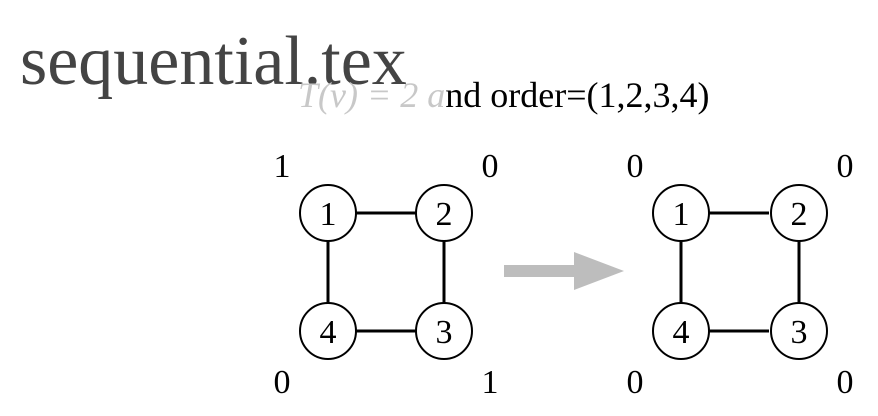 This screenshot has height=416, width=878. What do you see at coordinates (213, 61) in the screenshot?
I see `file-title: sequential.tex` at bounding box center [213, 61].